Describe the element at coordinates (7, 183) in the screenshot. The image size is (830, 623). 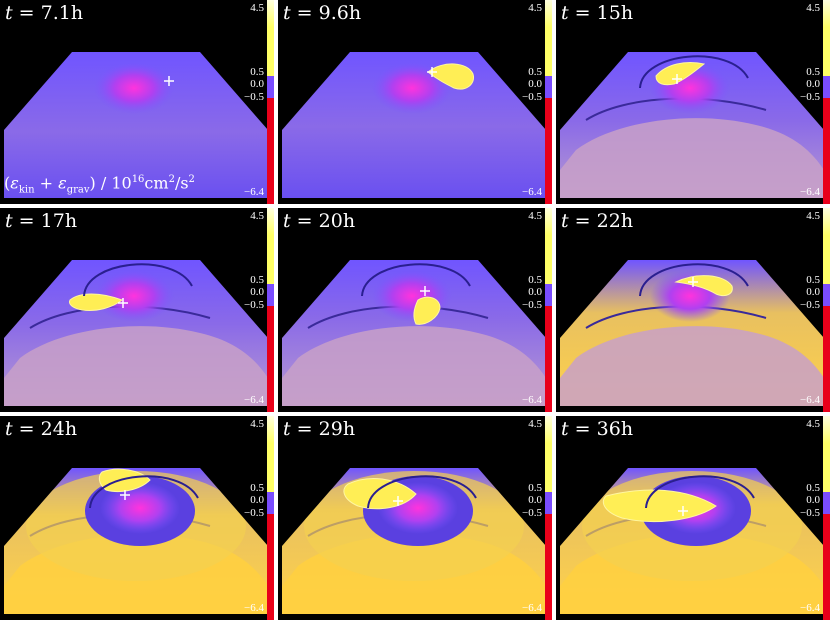
I see `quantity-label-part: (` at that location.